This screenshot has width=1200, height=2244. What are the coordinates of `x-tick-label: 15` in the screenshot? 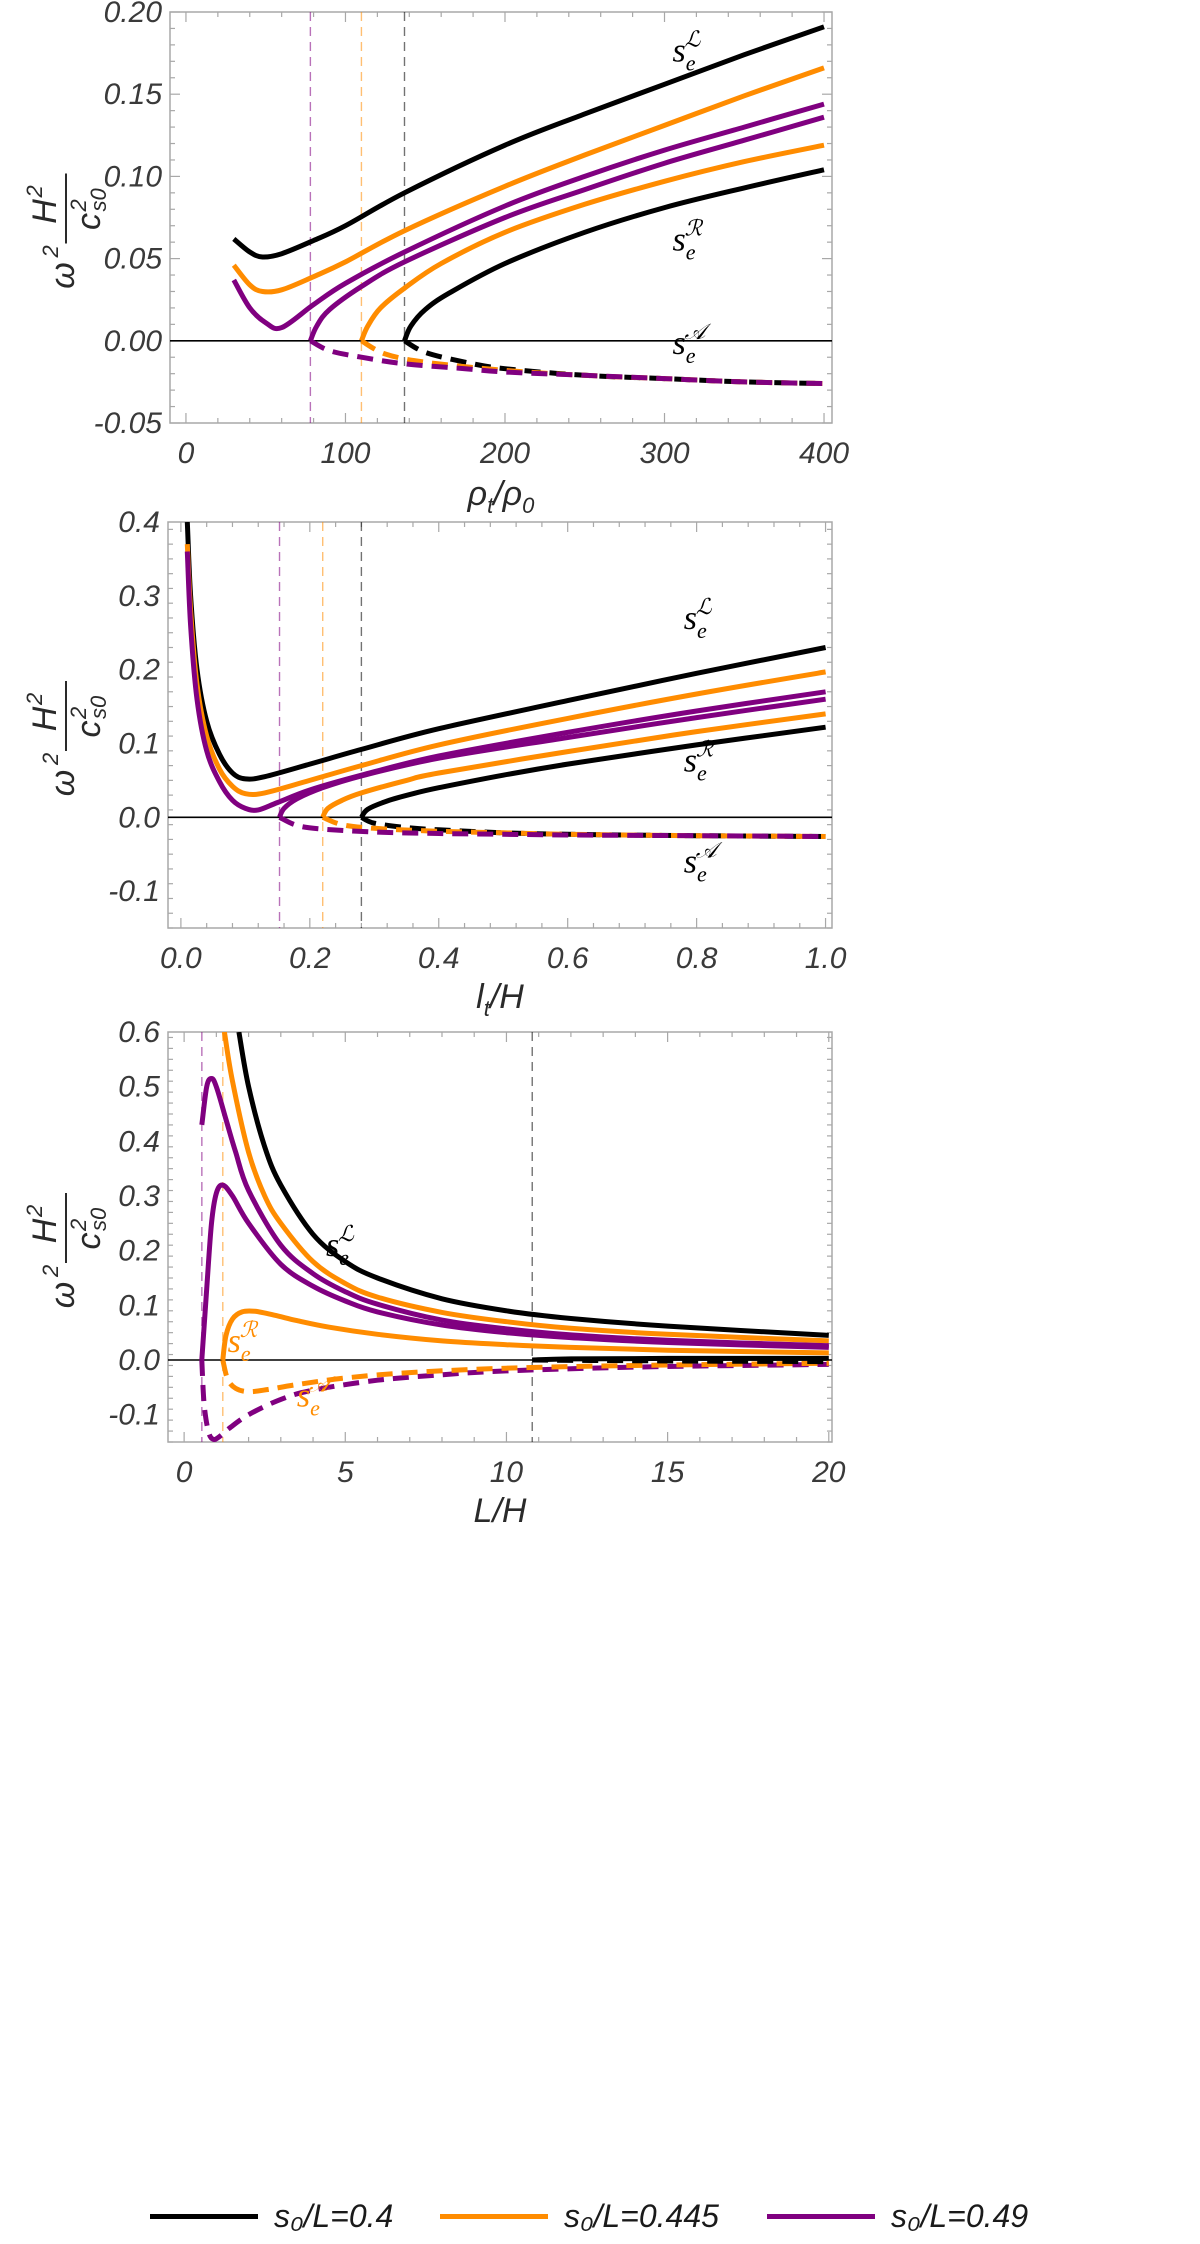 It's located at (668, 1472).